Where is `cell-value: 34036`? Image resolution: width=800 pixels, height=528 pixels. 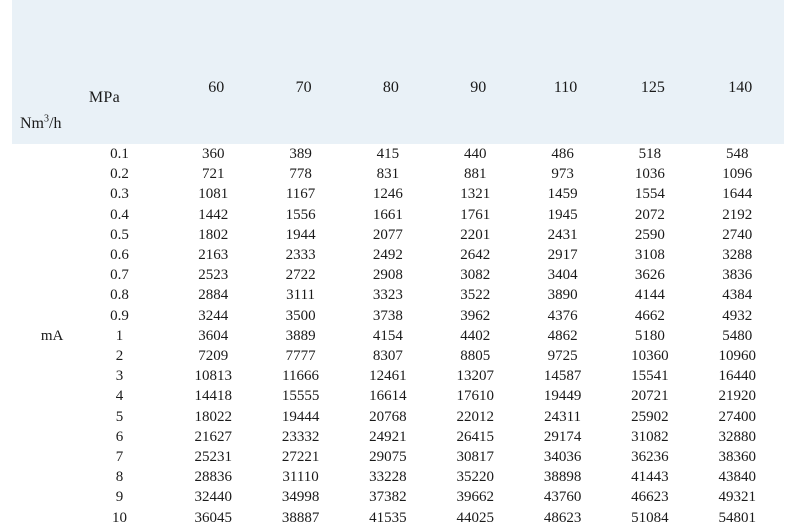
cell-value: 34036 is located at coordinates (565, 457).